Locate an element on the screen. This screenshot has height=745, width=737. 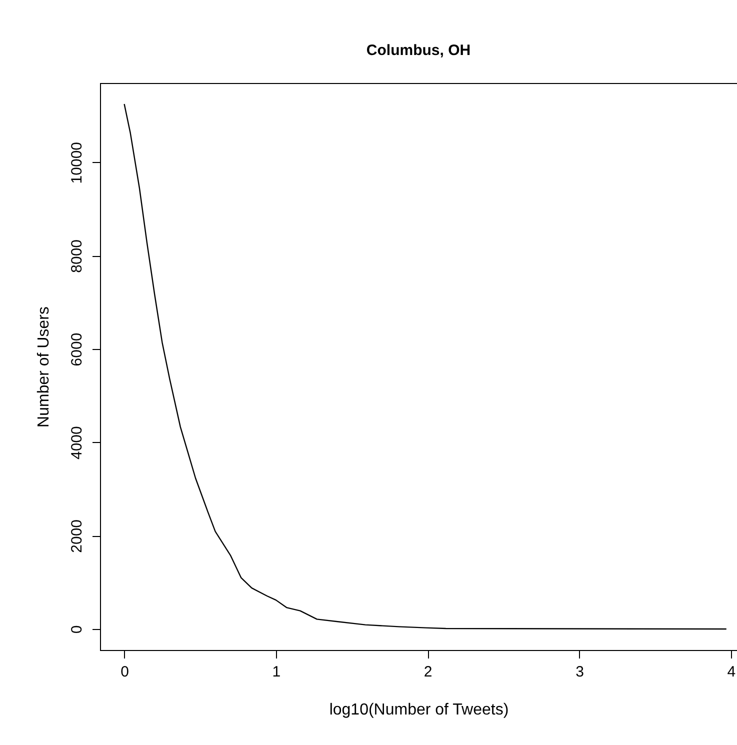
x-tick-label: 4 is located at coordinates (731, 672).